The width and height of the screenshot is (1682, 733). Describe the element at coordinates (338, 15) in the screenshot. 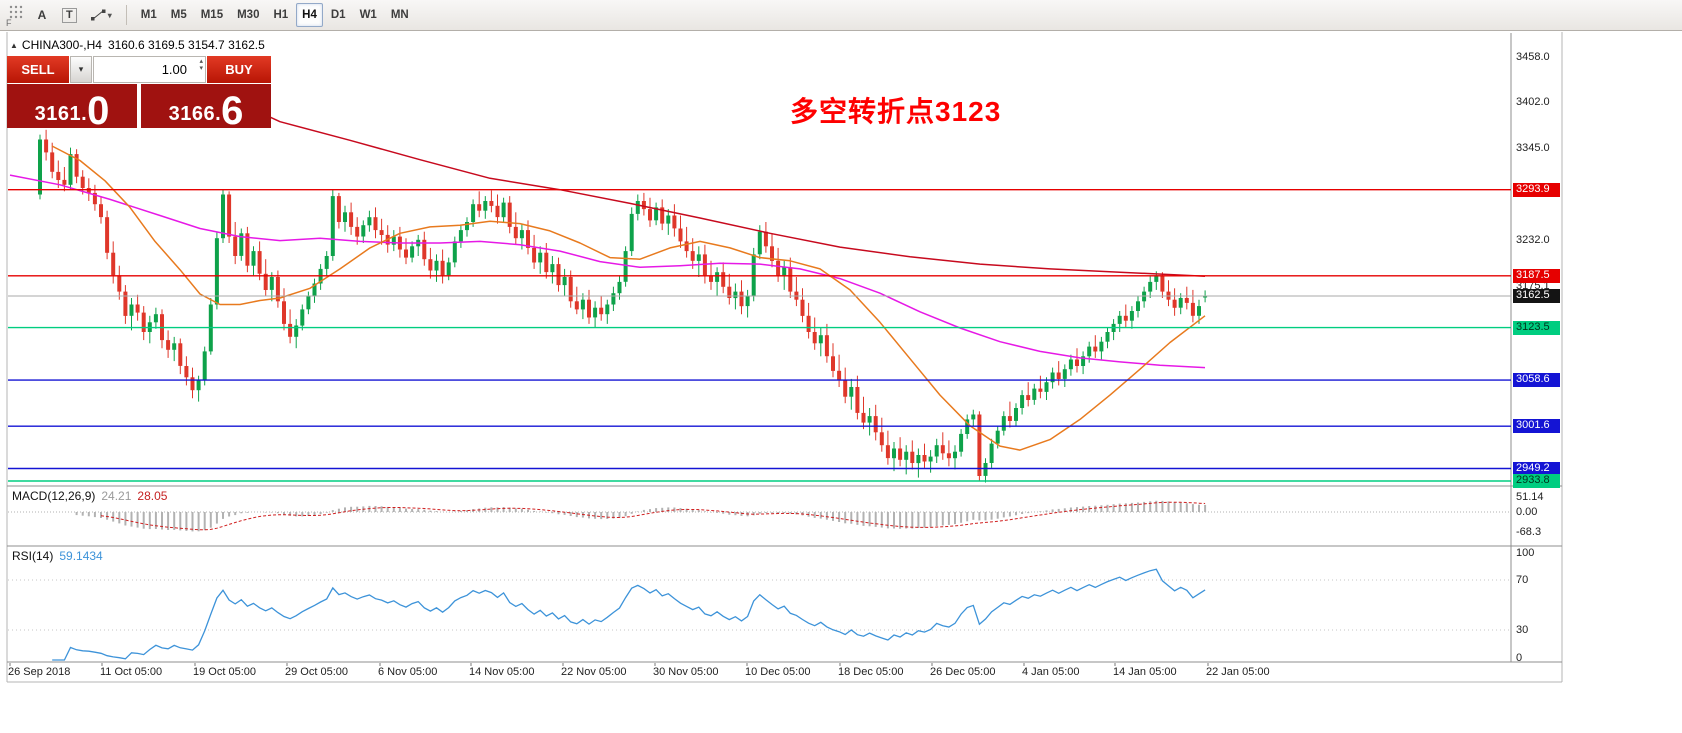

I see `timeframe-d1: D1` at that location.